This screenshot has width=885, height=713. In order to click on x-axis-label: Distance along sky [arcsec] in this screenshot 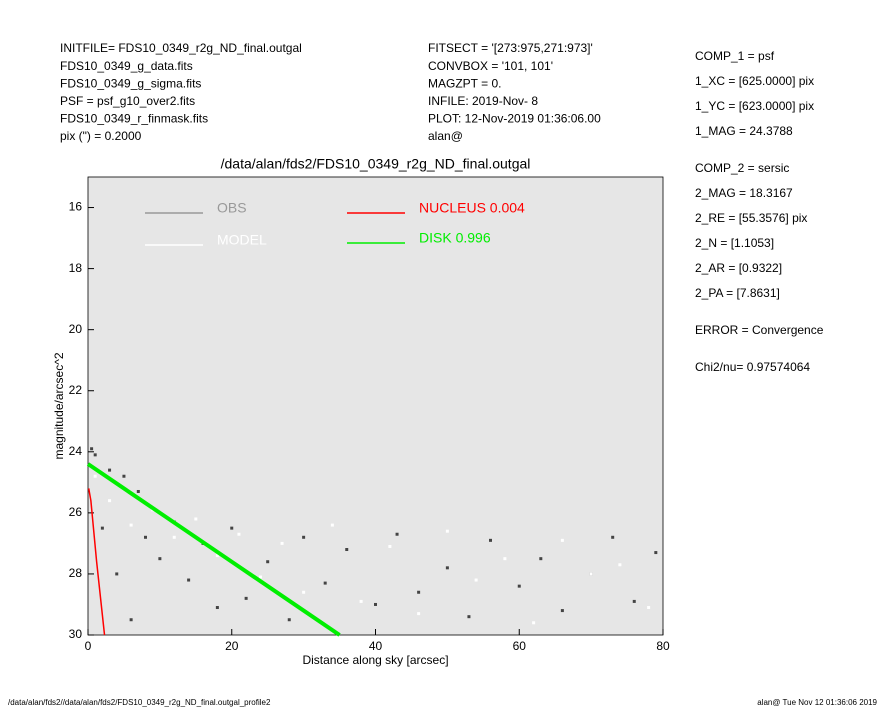, I will do `click(375, 660)`.